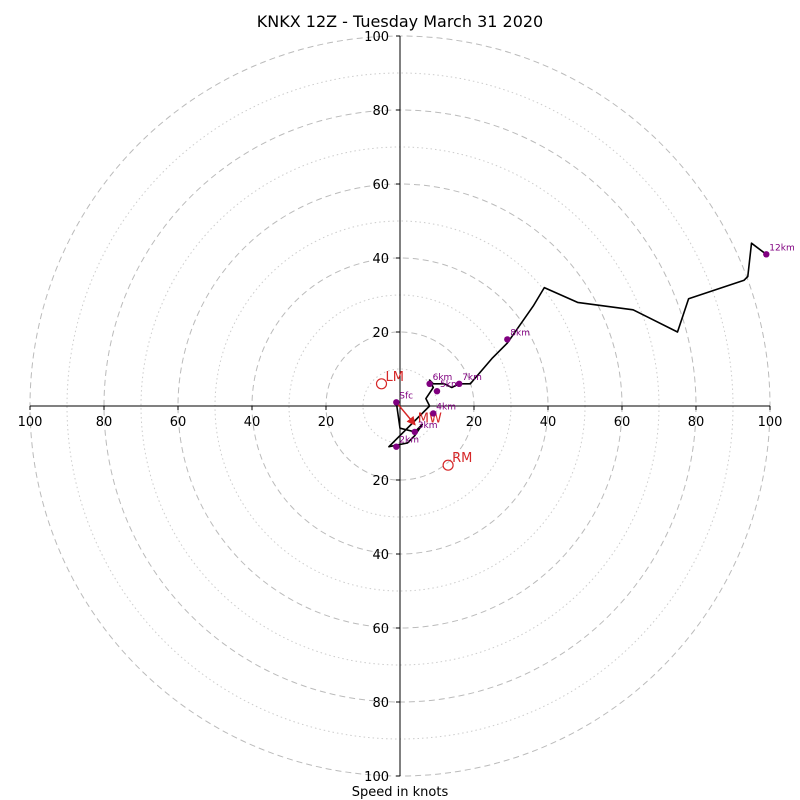 The image size is (800, 800). I want to click on storm-motion: LM RM MW, so click(423, 420).